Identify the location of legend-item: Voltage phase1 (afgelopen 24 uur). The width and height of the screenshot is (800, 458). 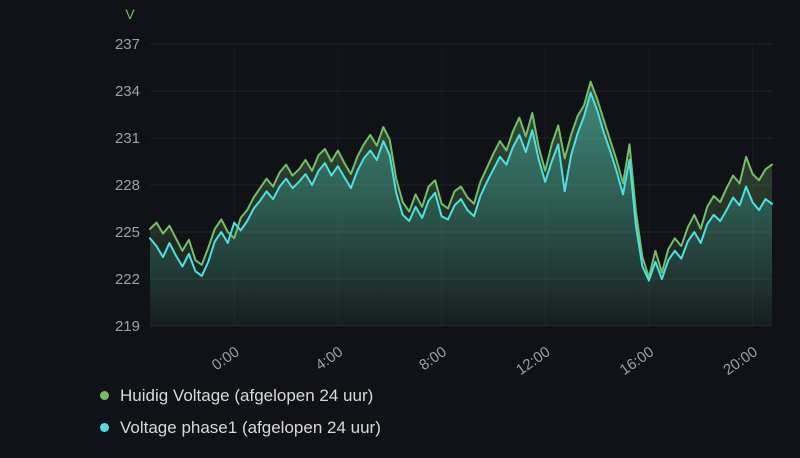
(240, 427).